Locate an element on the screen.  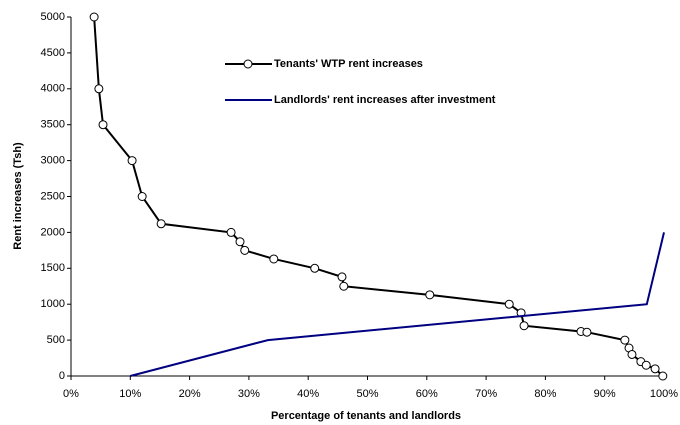
y-tick-label: 0 is located at coordinates (62, 376).